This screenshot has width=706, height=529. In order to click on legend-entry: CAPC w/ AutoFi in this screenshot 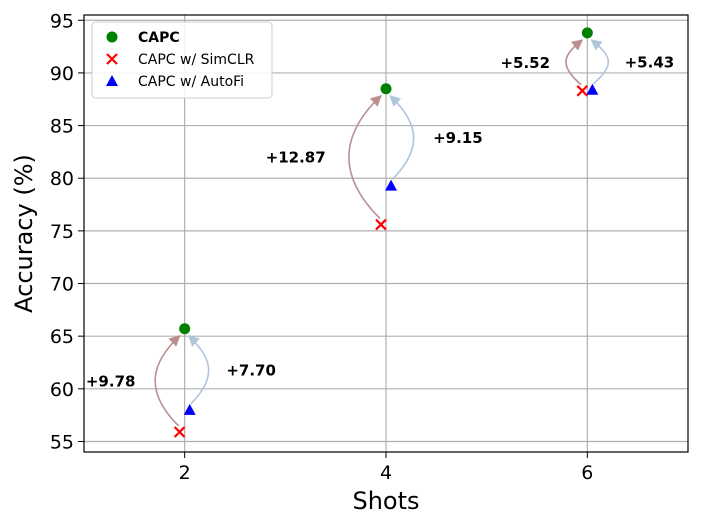, I will do `click(191, 82)`.